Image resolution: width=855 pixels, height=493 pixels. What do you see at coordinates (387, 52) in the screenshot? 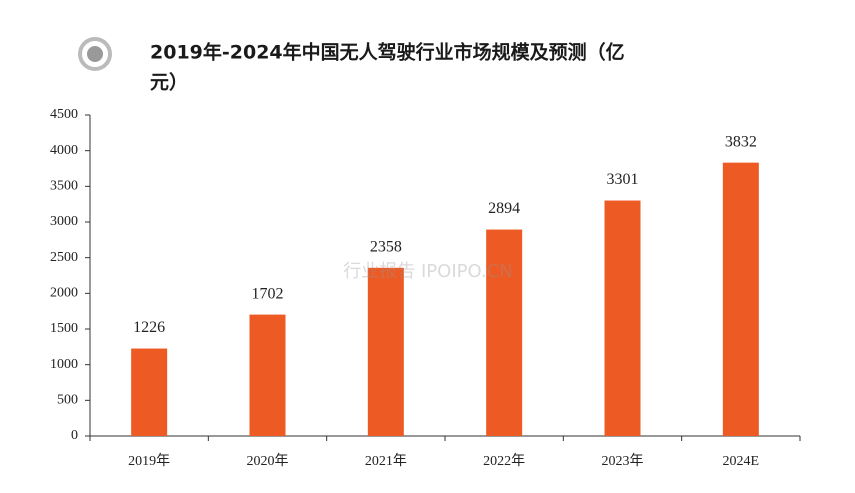
I see `chart-title: 2019年-2024年中国无人驾驶行业市场规模及预测（亿` at bounding box center [387, 52].